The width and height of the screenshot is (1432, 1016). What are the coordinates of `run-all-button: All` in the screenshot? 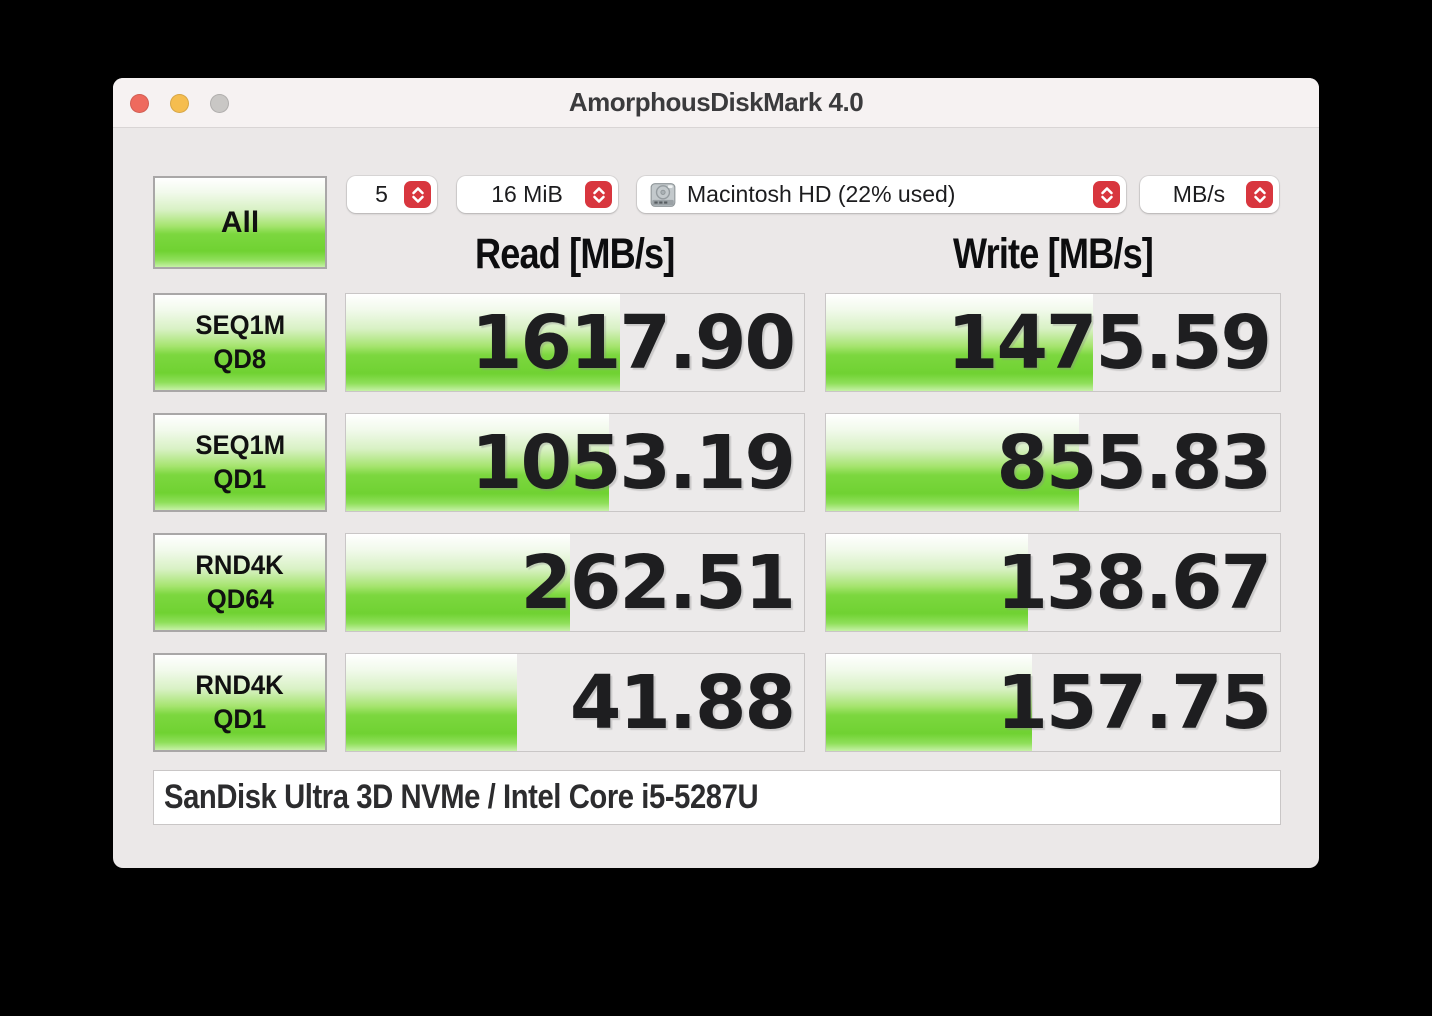 It's located at (240, 222).